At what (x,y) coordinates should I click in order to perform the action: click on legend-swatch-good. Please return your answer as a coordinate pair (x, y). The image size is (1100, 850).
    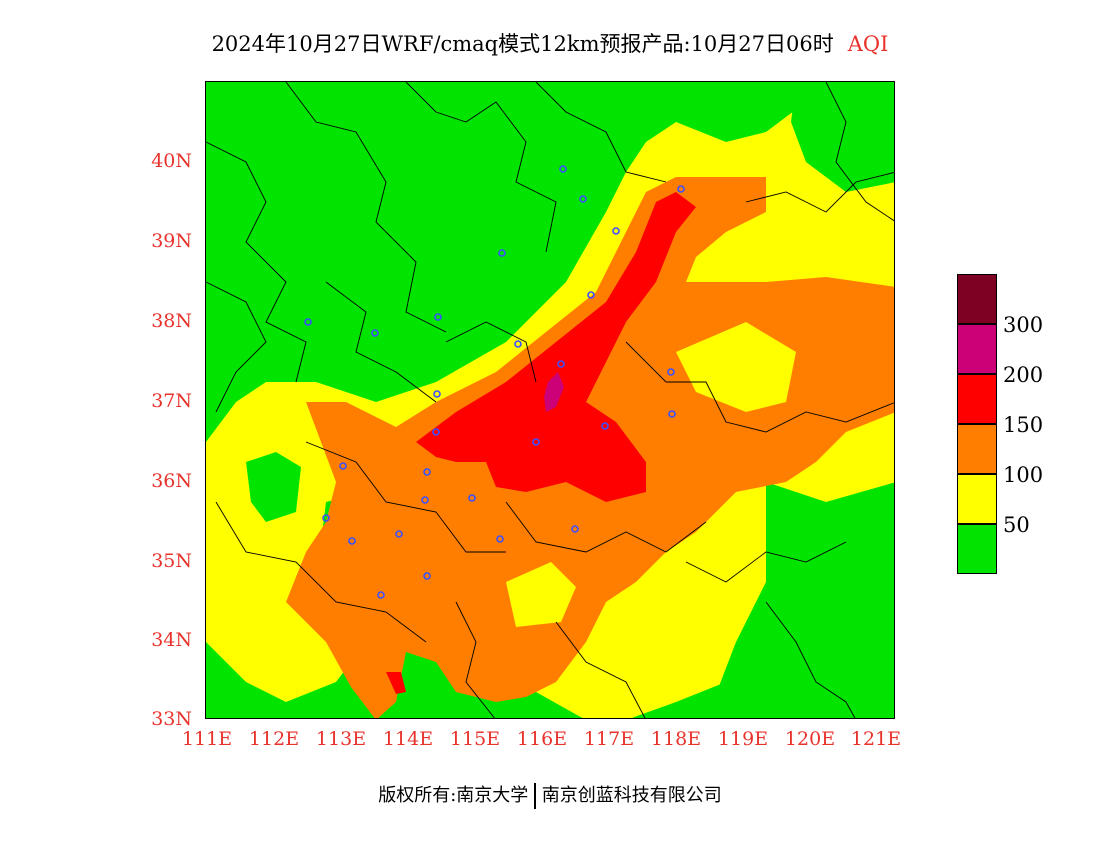
    Looking at the image, I should click on (977, 549).